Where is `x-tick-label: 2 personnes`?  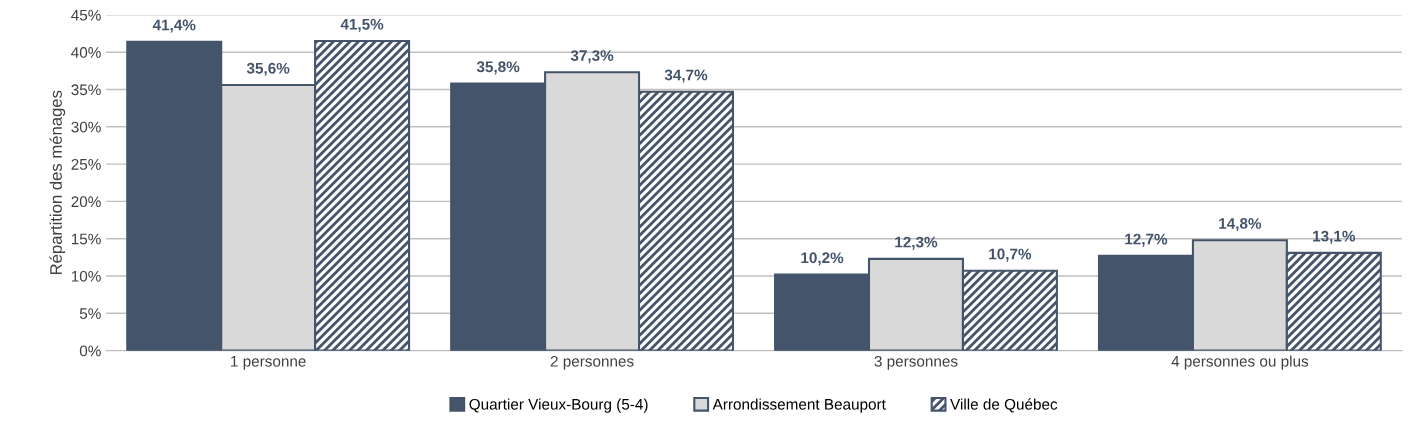 x-tick-label: 2 personnes is located at coordinates (592, 362).